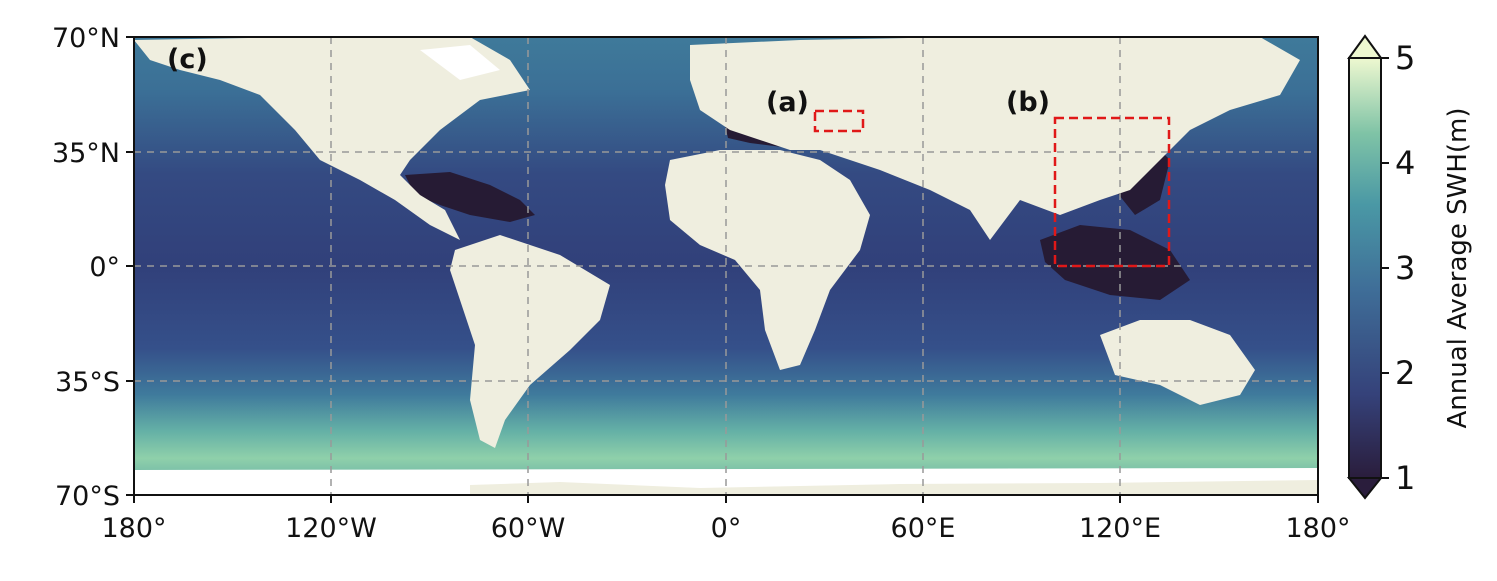 The width and height of the screenshot is (1497, 581). What do you see at coordinates (767, 260) in the screenshot?
I see `africa` at bounding box center [767, 260].